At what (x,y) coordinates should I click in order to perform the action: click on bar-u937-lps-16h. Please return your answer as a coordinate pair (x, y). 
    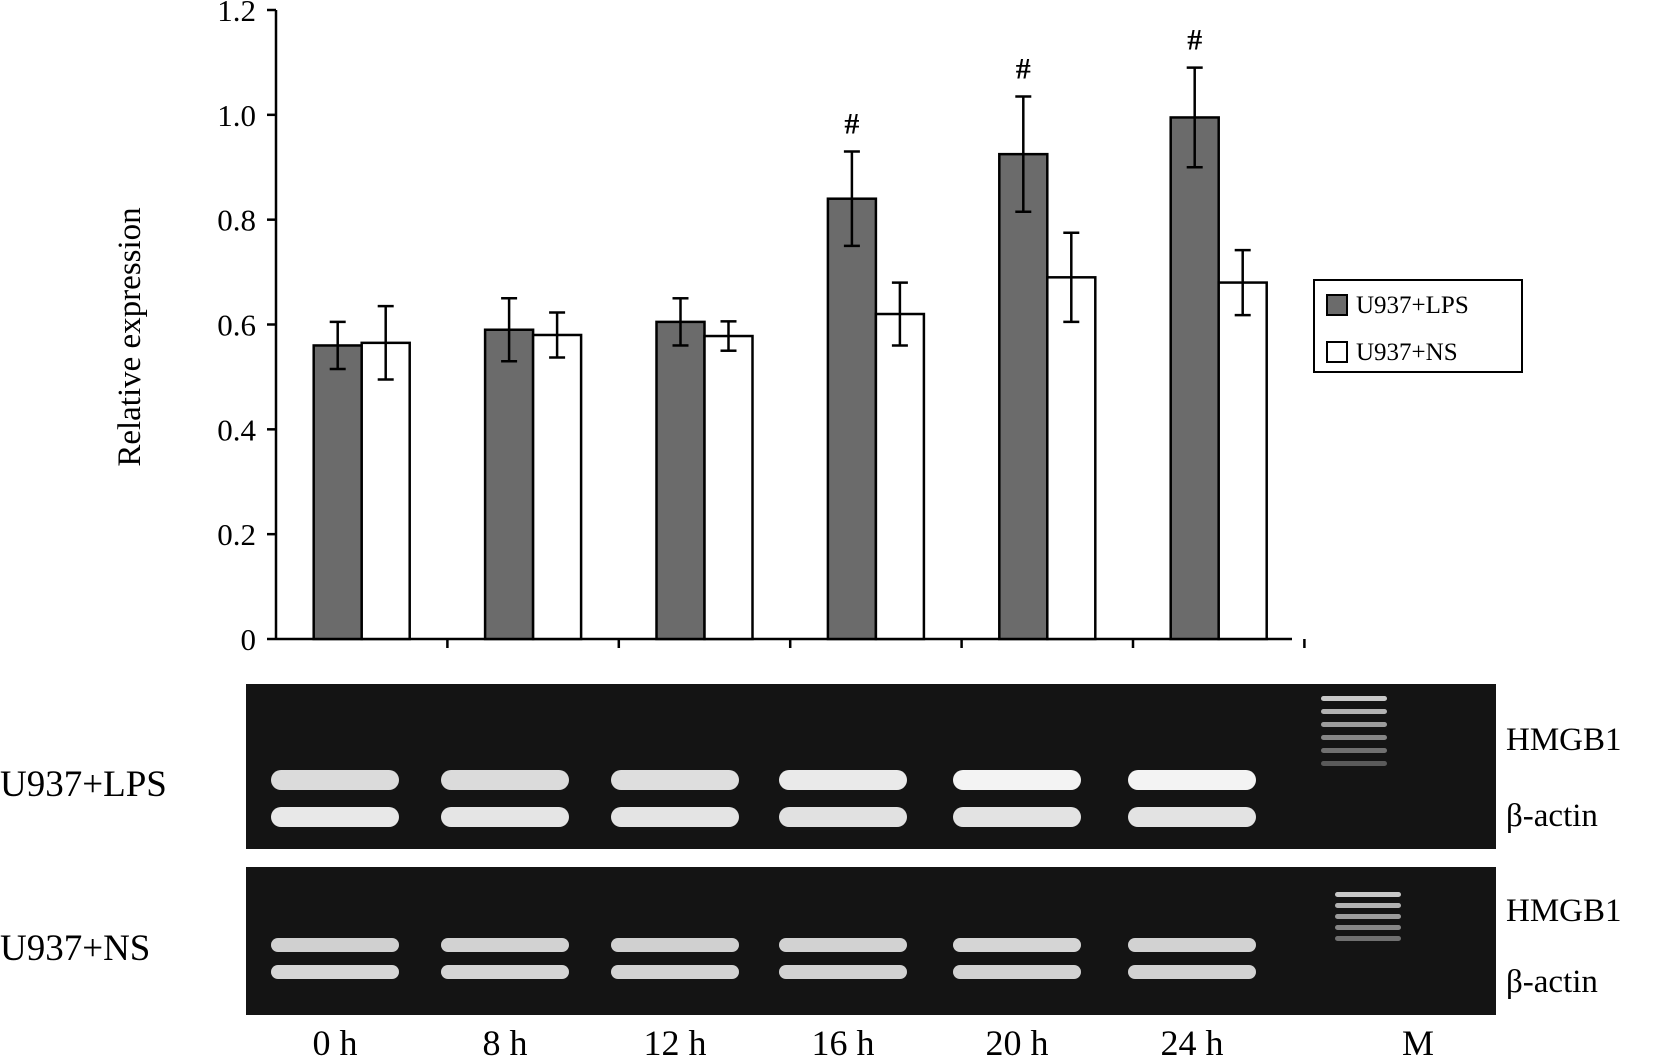
    Looking at the image, I should click on (852, 419).